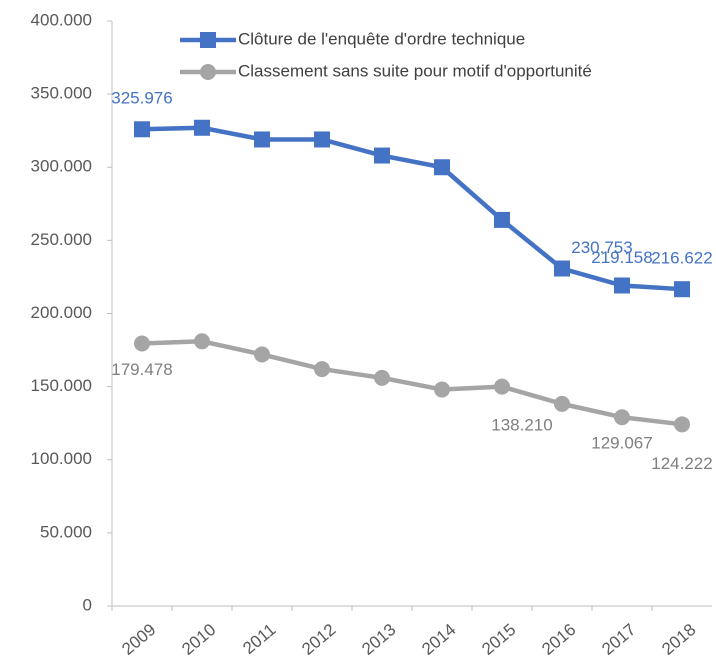 The image size is (716, 671). I want to click on data-label: 219.158, so click(621, 257).